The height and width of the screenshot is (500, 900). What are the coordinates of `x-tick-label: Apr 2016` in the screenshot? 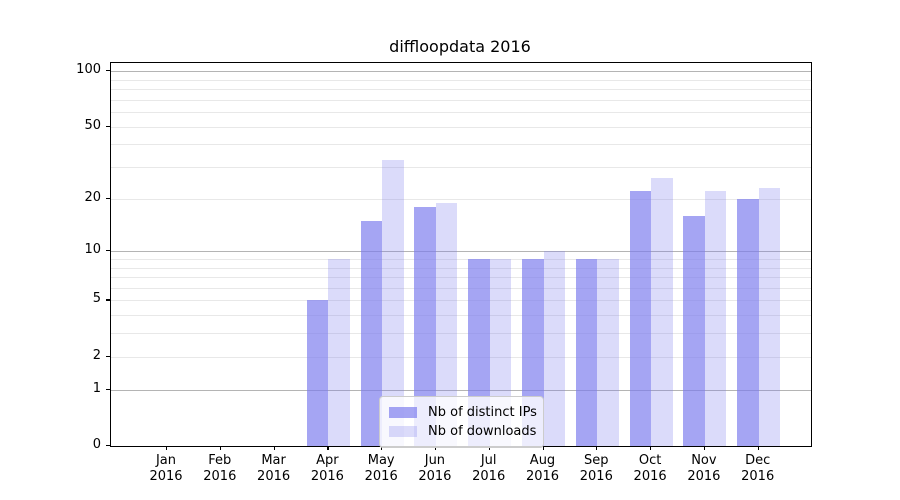 It's located at (327, 468).